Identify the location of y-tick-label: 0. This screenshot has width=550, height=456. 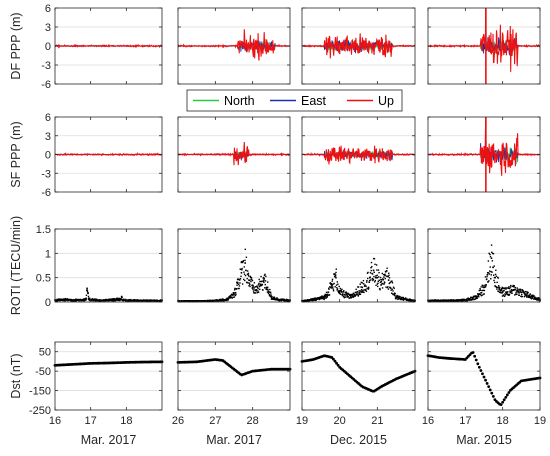
(48, 156).